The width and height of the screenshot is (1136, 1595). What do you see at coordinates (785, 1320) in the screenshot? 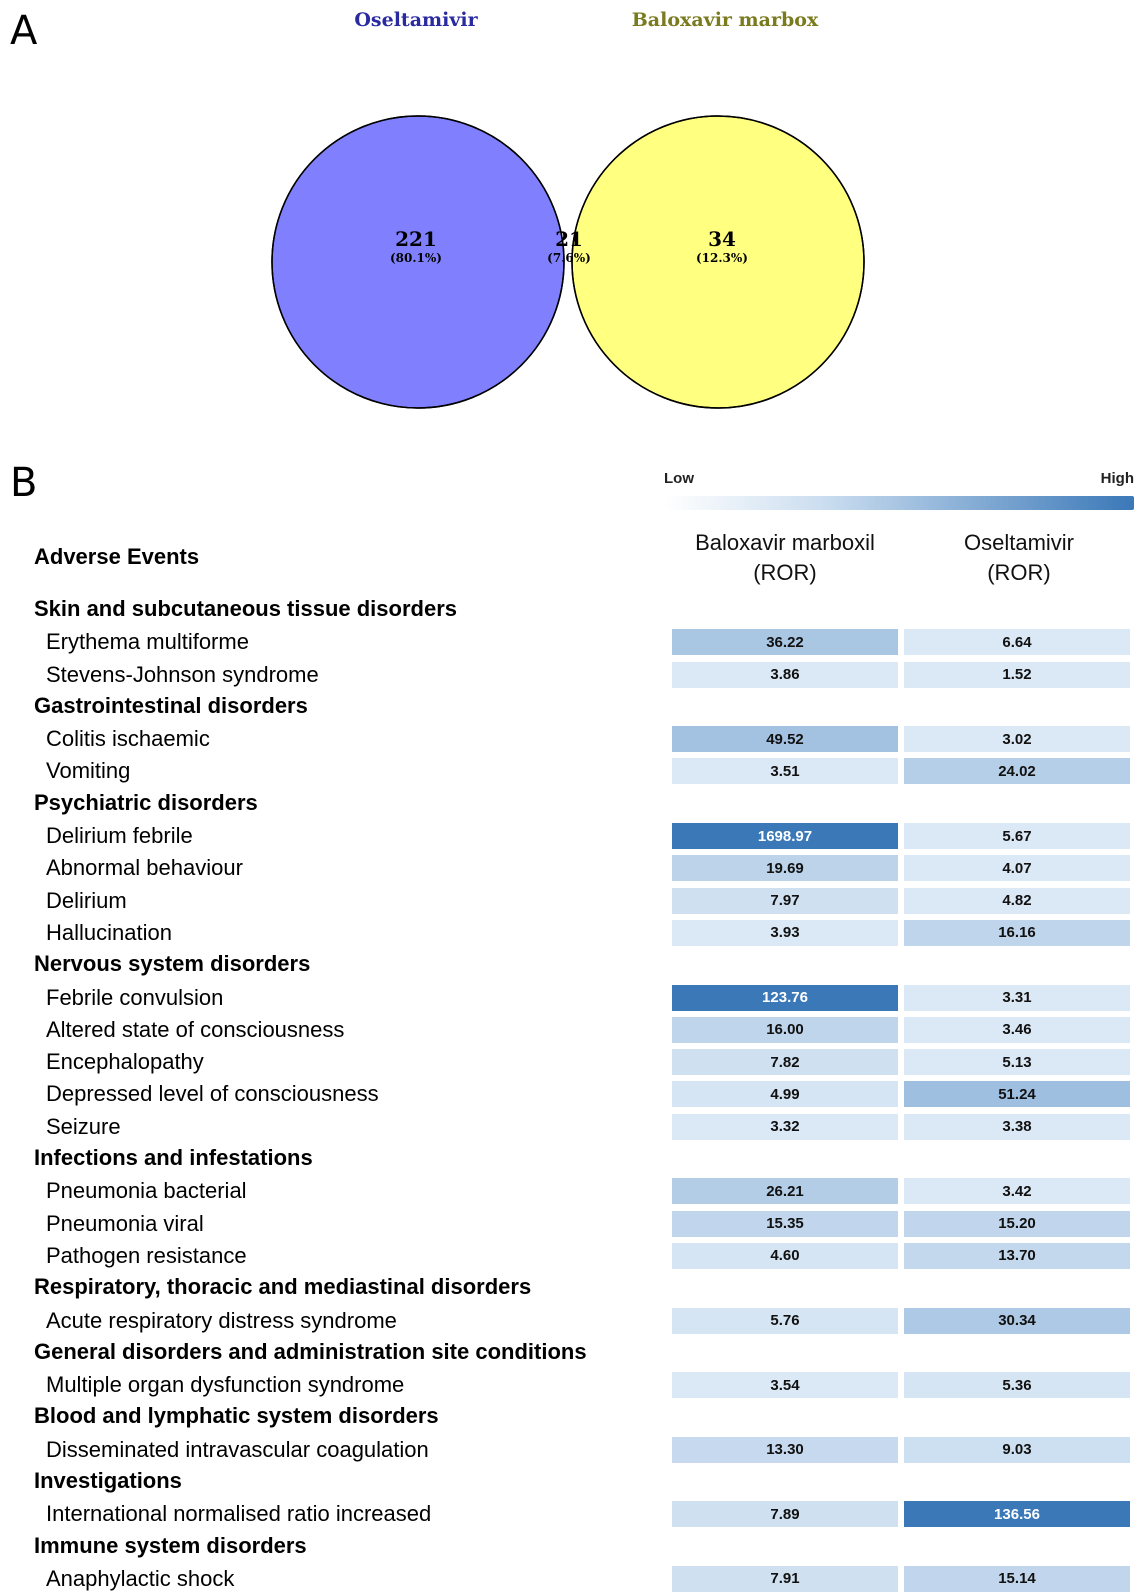
I see `ror-cell-baloxavir: 5.76` at bounding box center [785, 1320].